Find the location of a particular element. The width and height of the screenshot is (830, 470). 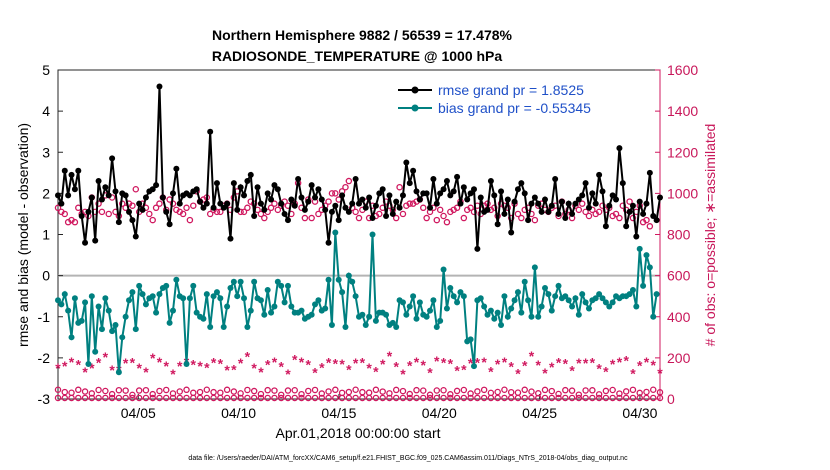

y-tick-label-left: 2 is located at coordinates (46, 193).